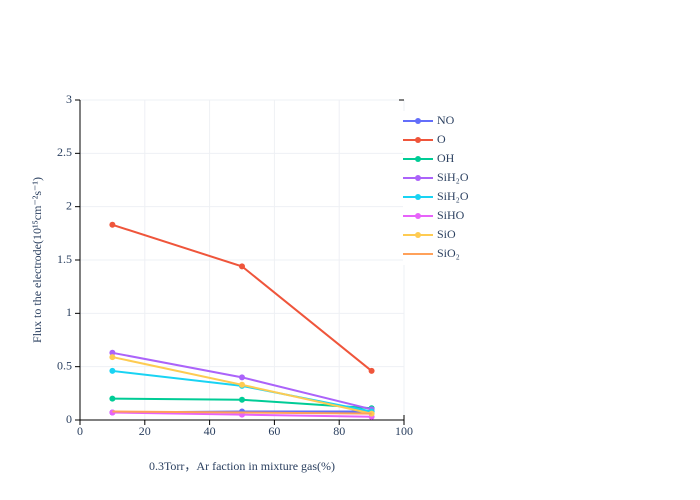  Describe the element at coordinates (441, 139) in the screenshot. I see `legend-label: O` at that location.